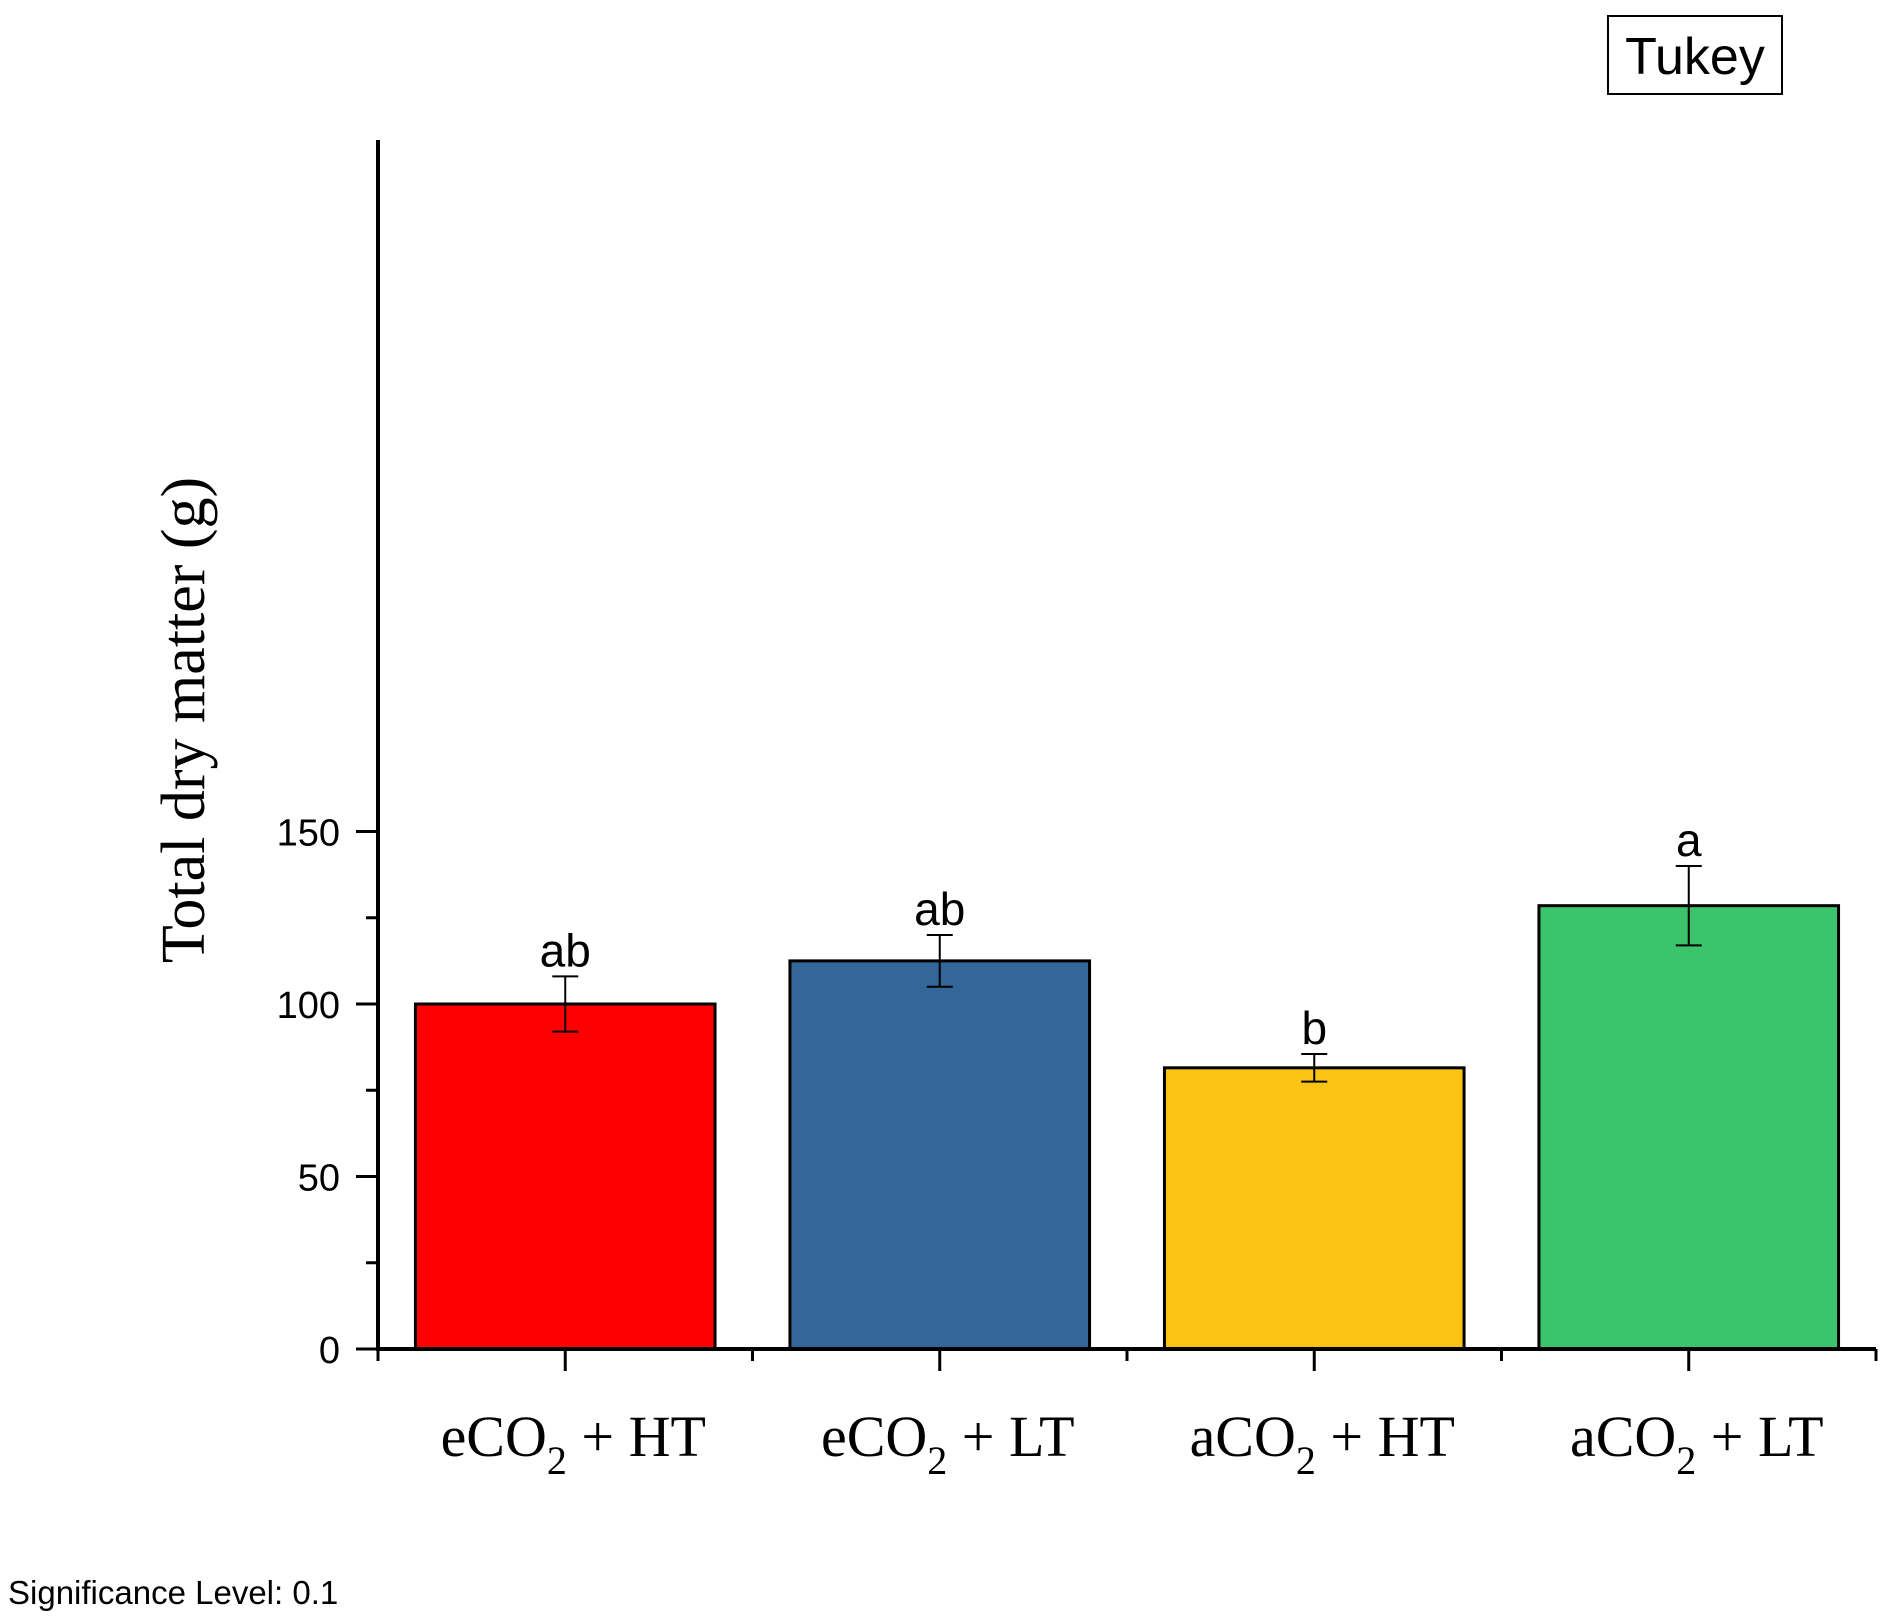 The height and width of the screenshot is (1623, 1890). What do you see at coordinates (173, 1592) in the screenshot?
I see `footnote: Significance Level: 0.1` at bounding box center [173, 1592].